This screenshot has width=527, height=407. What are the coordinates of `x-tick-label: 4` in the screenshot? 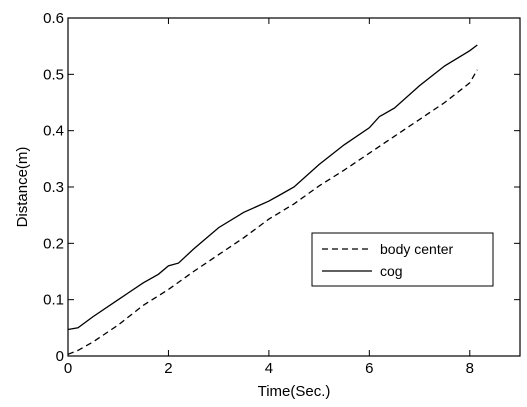 It's located at (269, 368).